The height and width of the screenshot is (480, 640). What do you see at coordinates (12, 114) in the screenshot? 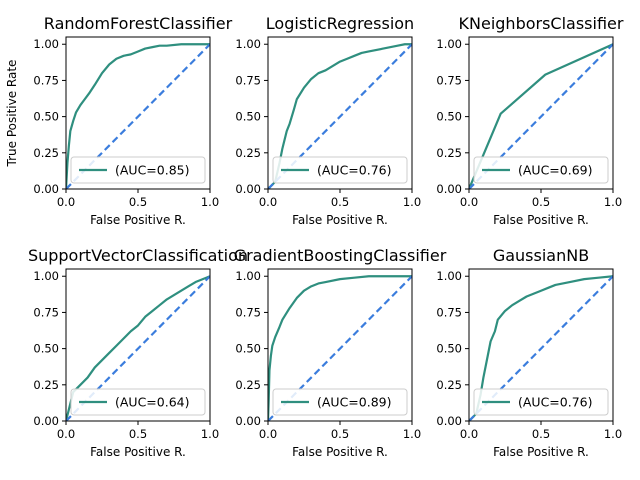
I see `y-axis-label: True Positive Rate` at bounding box center [12, 114].